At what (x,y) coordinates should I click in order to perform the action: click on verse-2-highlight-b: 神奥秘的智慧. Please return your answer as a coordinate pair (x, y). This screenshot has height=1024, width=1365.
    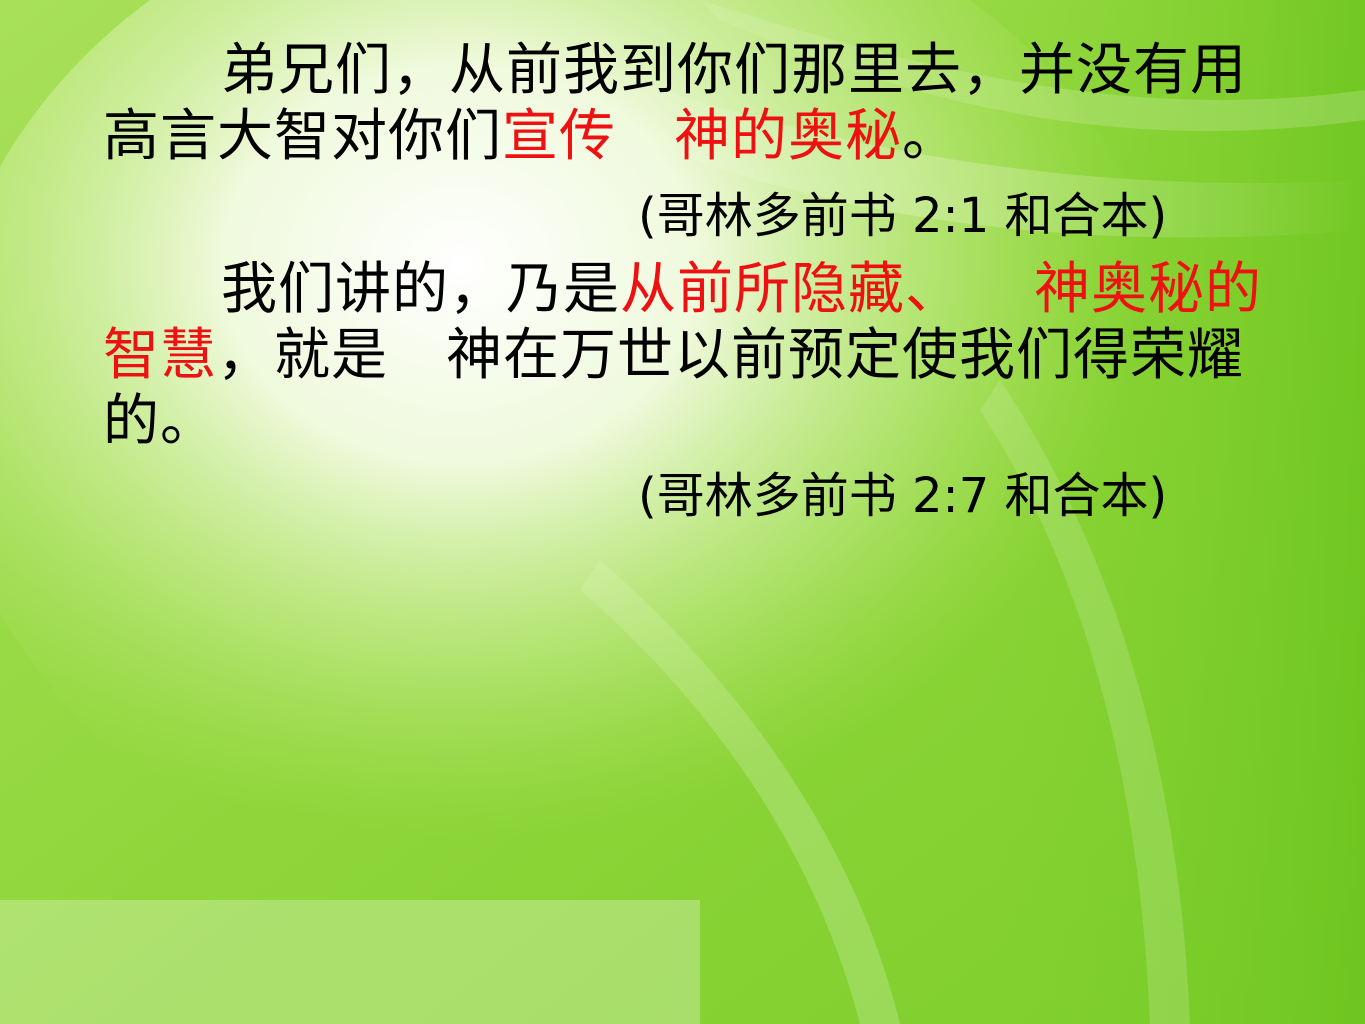
    Looking at the image, I should click on (682, 322).